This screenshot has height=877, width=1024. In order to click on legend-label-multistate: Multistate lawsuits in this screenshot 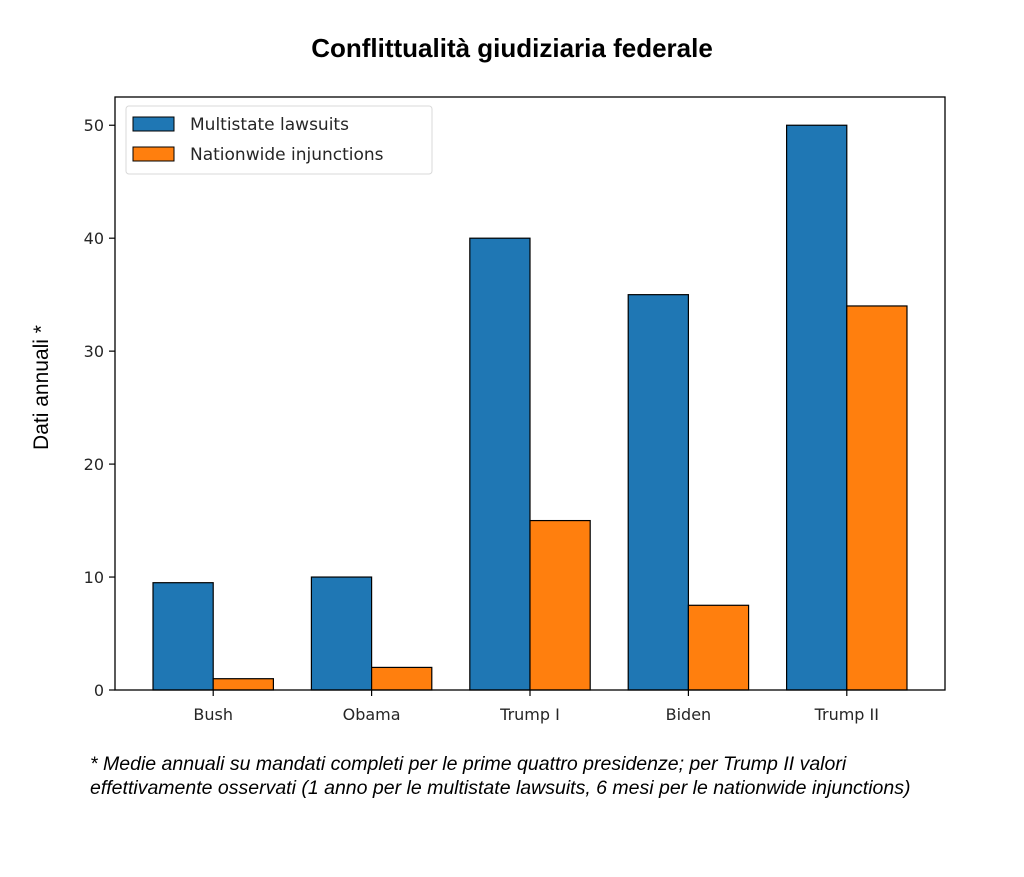, I will do `click(269, 125)`.